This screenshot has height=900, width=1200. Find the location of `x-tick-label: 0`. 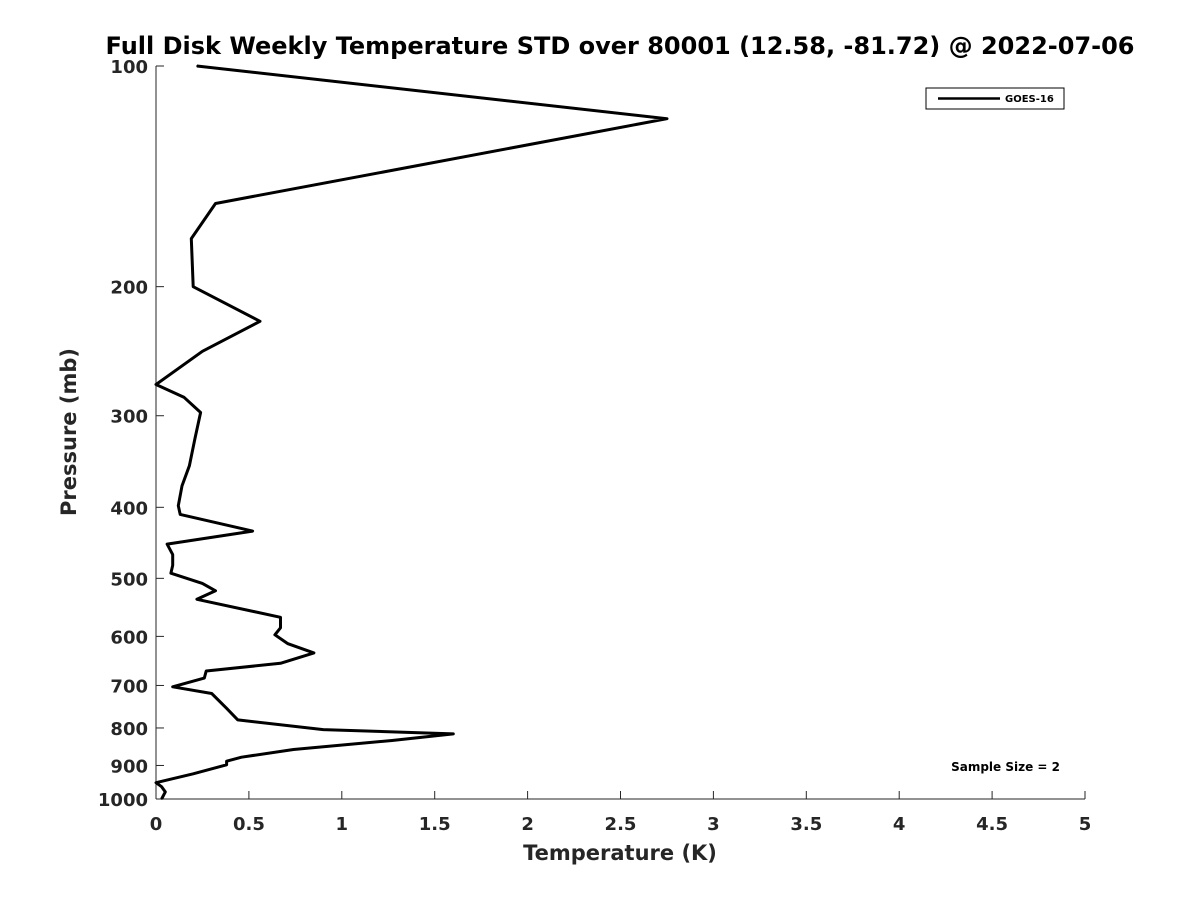

x-tick-label: 0 is located at coordinates (156, 824).